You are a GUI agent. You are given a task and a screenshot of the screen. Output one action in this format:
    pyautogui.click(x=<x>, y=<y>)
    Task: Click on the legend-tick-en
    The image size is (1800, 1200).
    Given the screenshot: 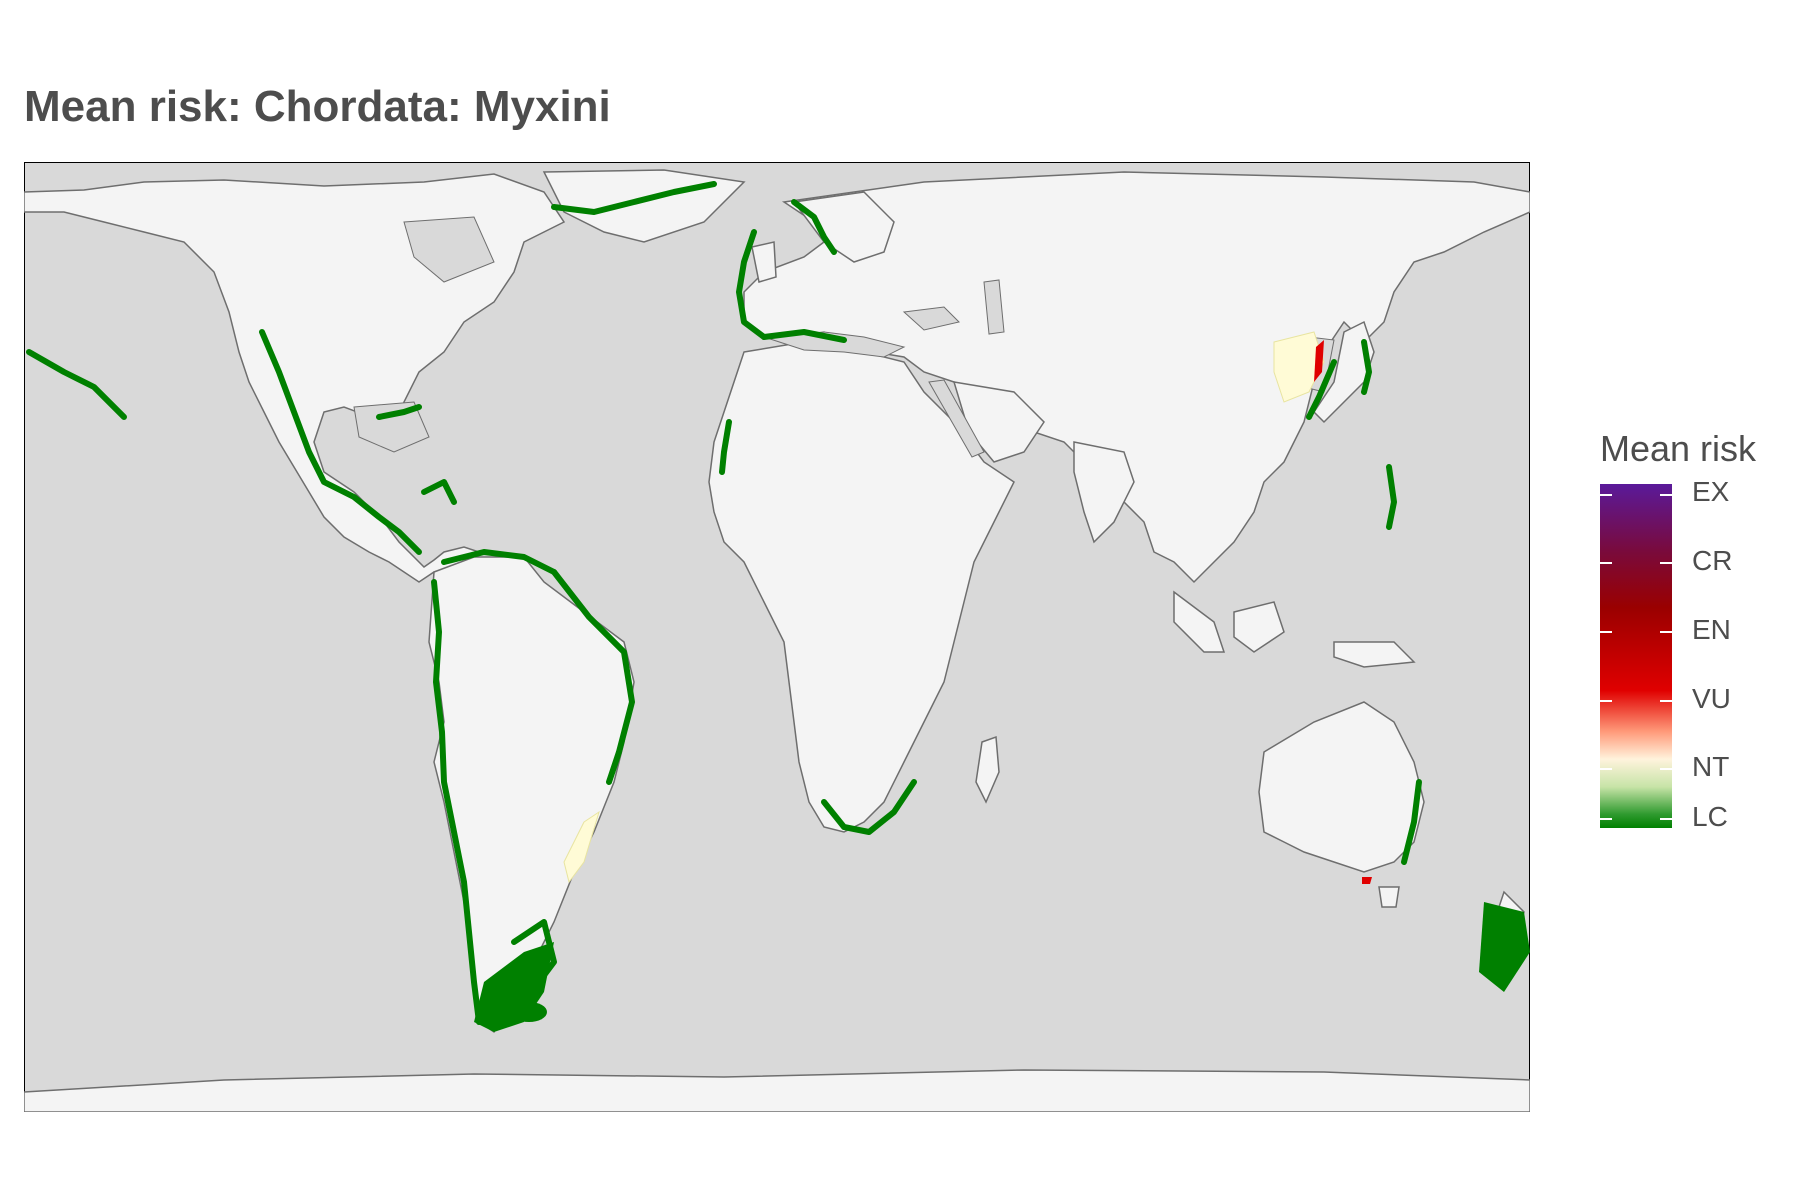 What is the action you would take?
    pyautogui.click(x=1636, y=632)
    